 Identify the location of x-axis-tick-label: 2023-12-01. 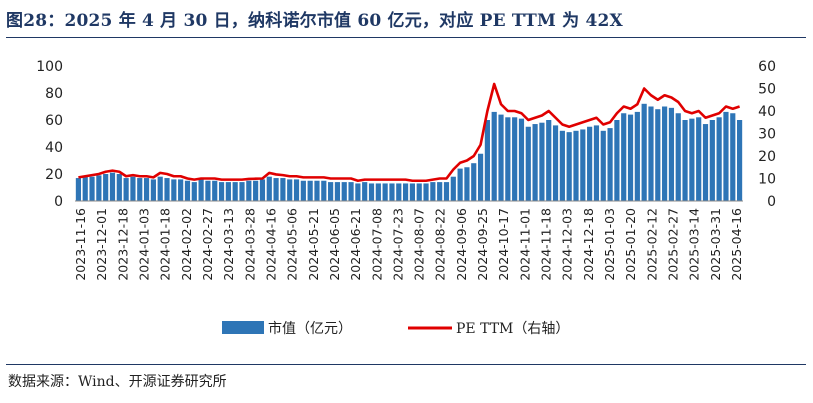
(101, 244).